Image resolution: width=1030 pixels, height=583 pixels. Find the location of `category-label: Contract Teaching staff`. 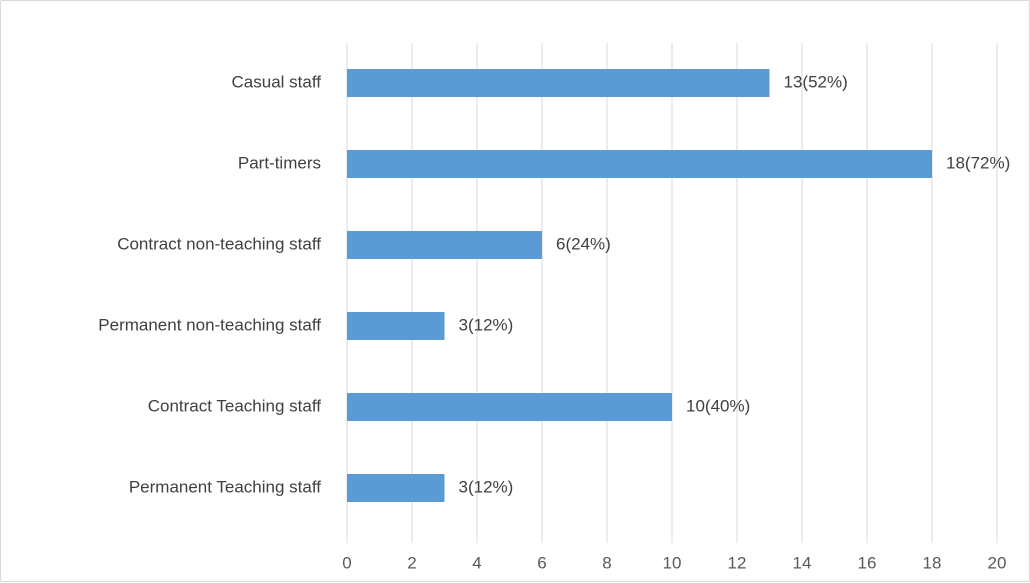

category-label: Contract Teaching staff is located at coordinates (235, 405).